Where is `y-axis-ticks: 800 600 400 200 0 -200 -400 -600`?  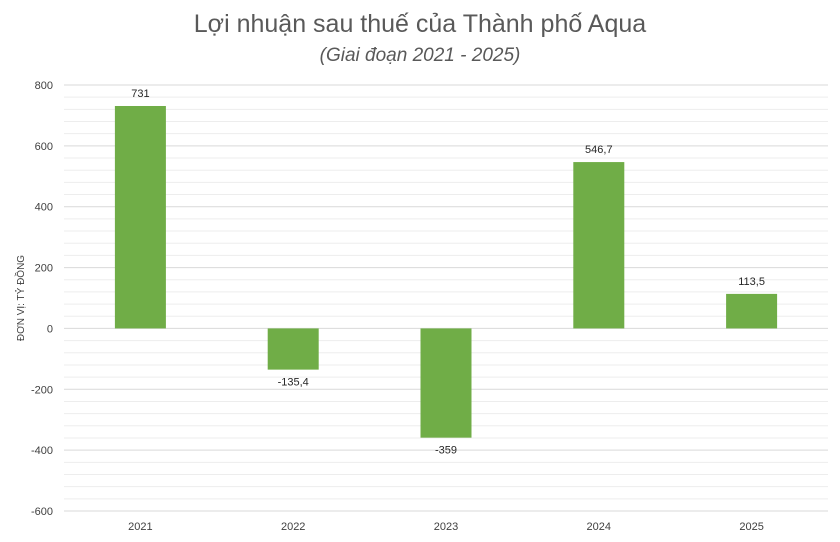 y-axis-ticks: 800 600 400 200 0 -200 -400 -600 is located at coordinates (42, 299).